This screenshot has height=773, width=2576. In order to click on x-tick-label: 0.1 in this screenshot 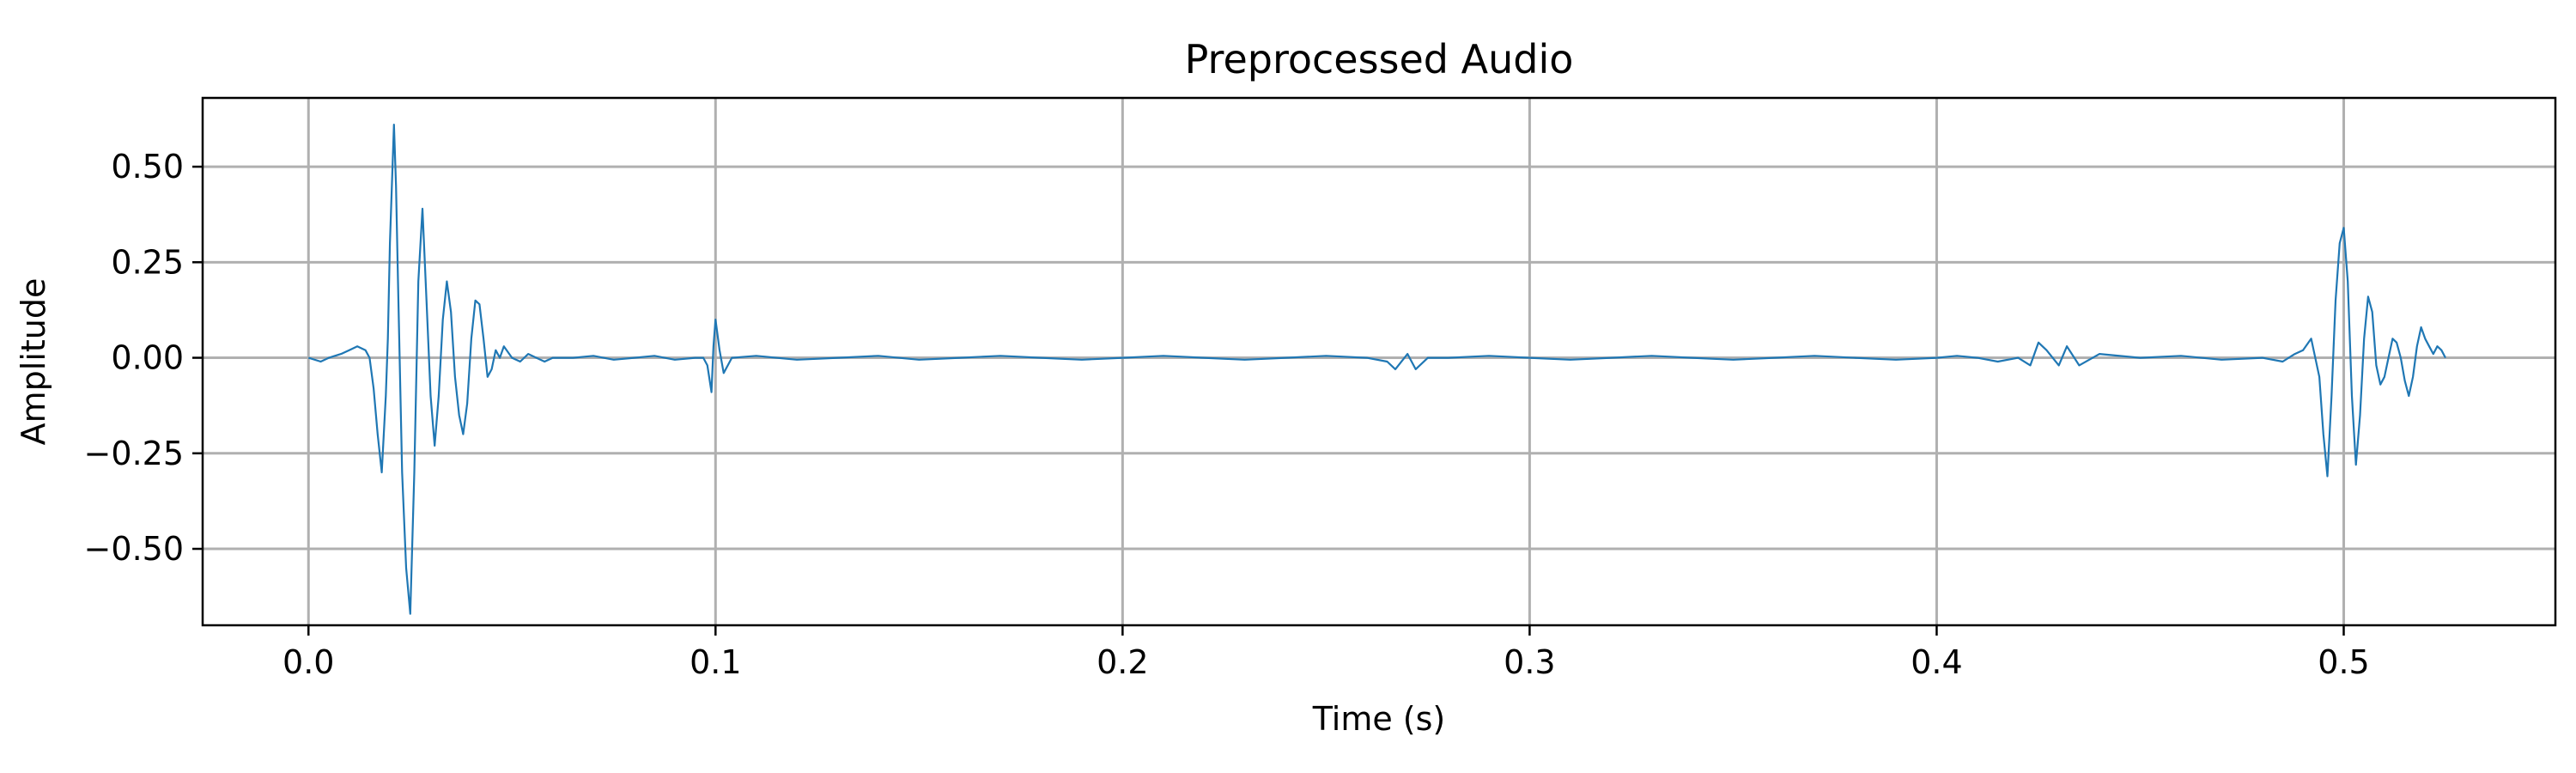, I will do `click(715, 662)`.